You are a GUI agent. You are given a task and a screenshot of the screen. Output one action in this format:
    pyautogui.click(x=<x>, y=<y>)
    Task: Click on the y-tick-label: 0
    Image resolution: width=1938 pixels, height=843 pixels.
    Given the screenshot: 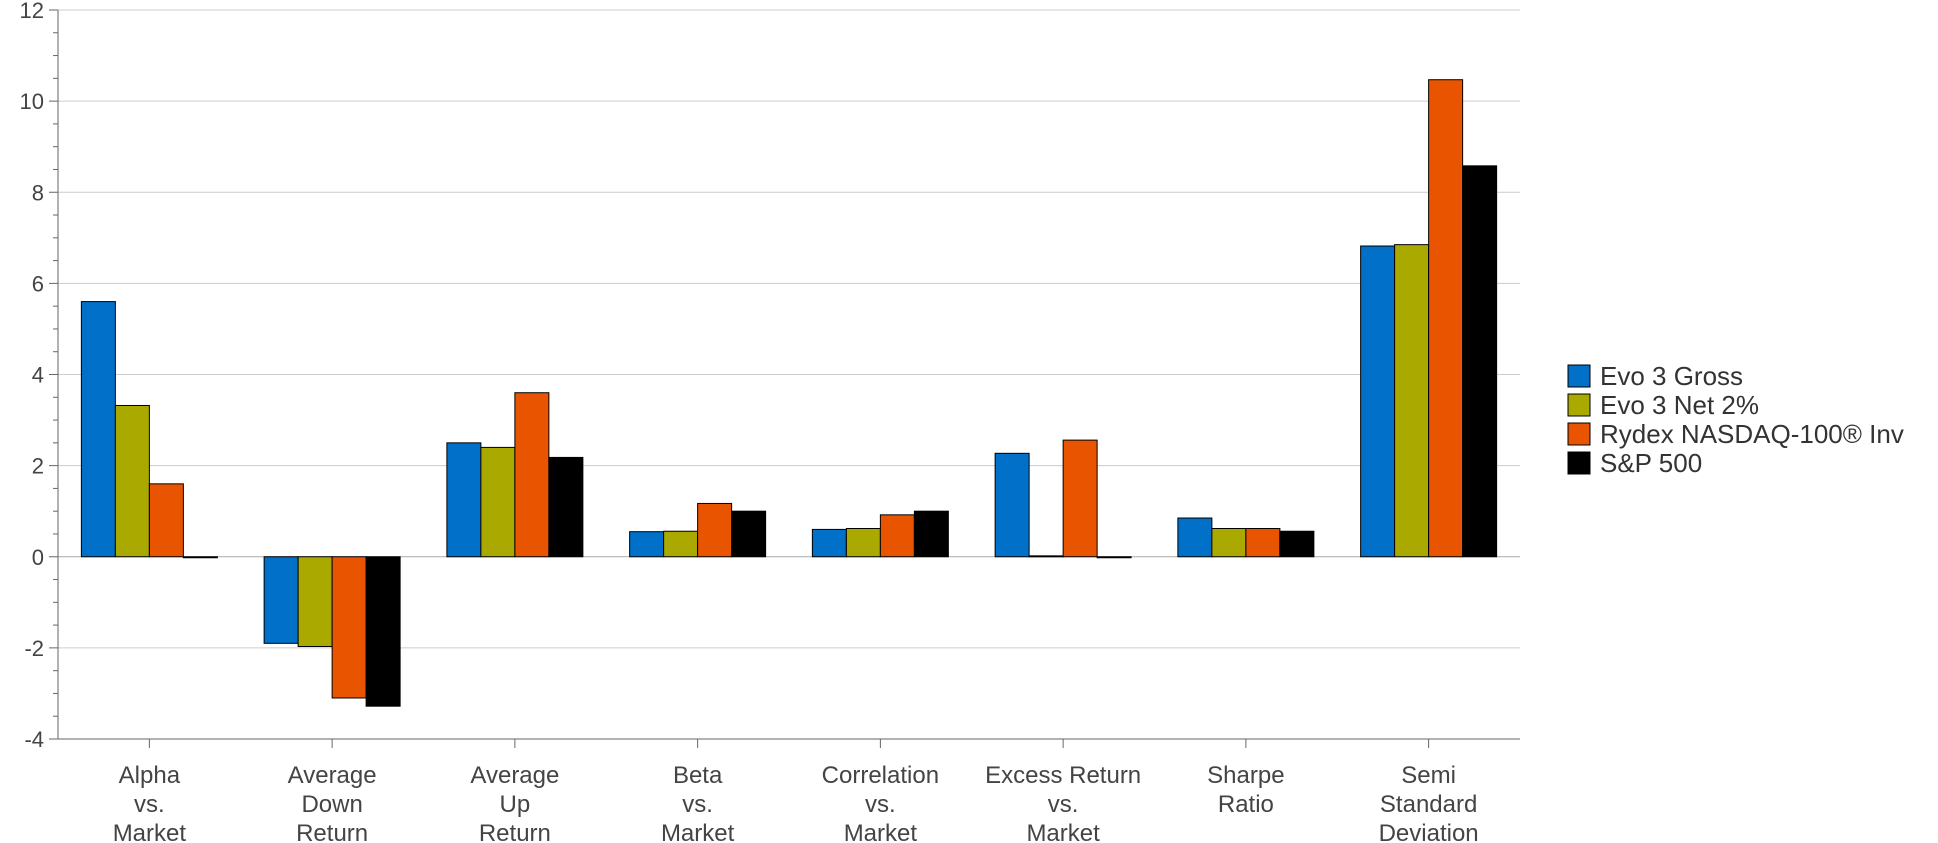 What is the action you would take?
    pyautogui.click(x=38, y=557)
    